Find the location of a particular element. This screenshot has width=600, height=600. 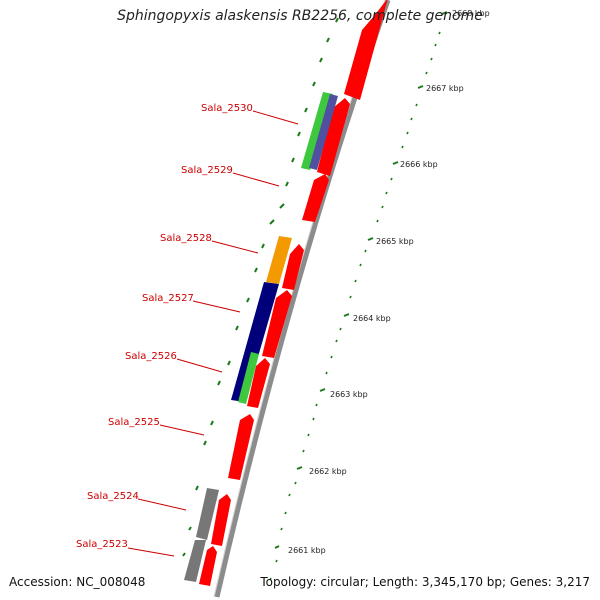

gene-label-sala-2529: Sala_2529 is located at coordinates (207, 170).